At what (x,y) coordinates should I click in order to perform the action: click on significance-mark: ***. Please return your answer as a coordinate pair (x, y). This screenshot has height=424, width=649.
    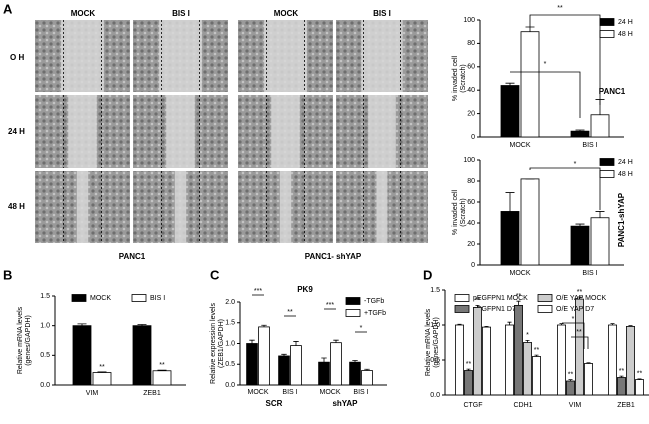
    Looking at the image, I should click on (258, 291).